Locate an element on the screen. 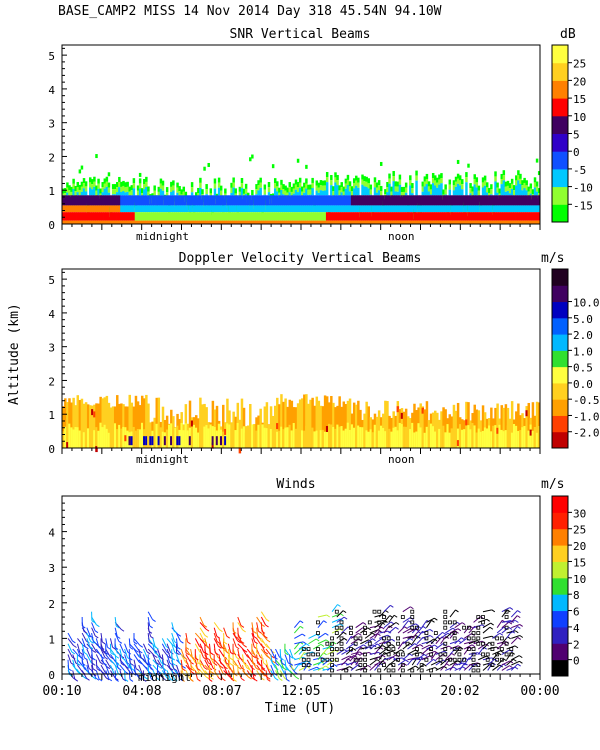 The image size is (600, 750). x-tick-label: 12:05 is located at coordinates (300, 691).